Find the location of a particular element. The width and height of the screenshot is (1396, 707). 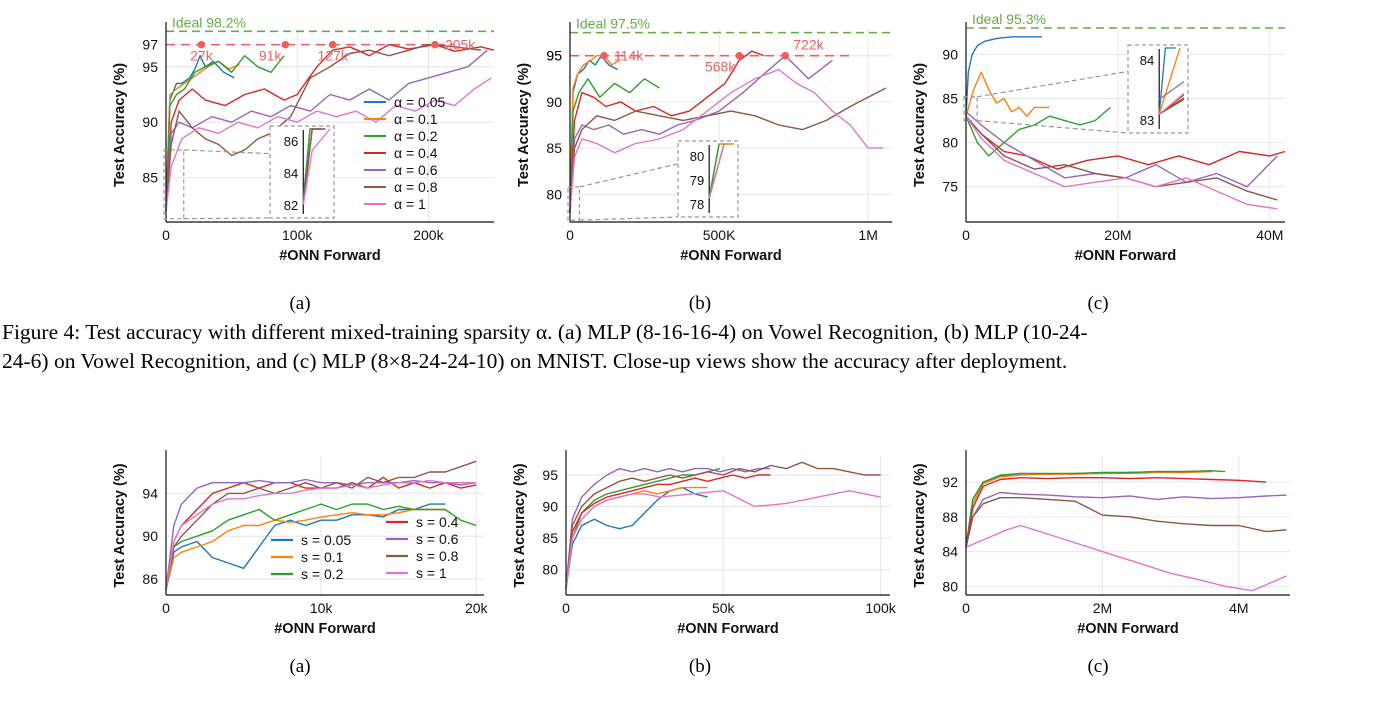

subfigure-label-bottom-a: (a) is located at coordinates (300, 666).